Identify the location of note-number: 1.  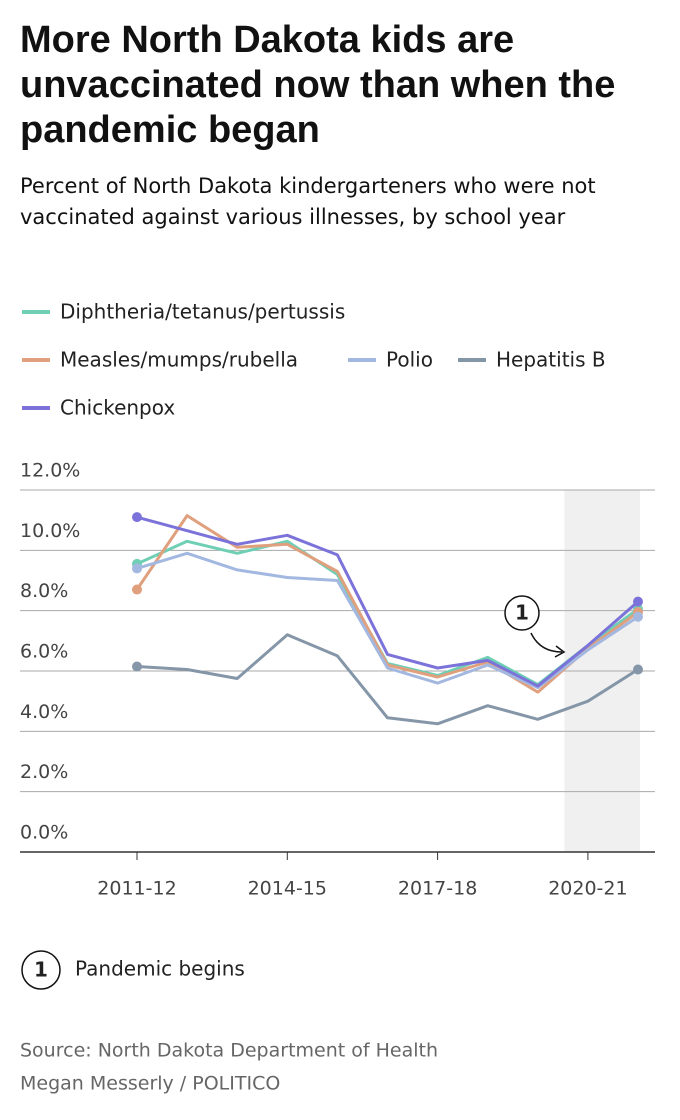
(41, 970).